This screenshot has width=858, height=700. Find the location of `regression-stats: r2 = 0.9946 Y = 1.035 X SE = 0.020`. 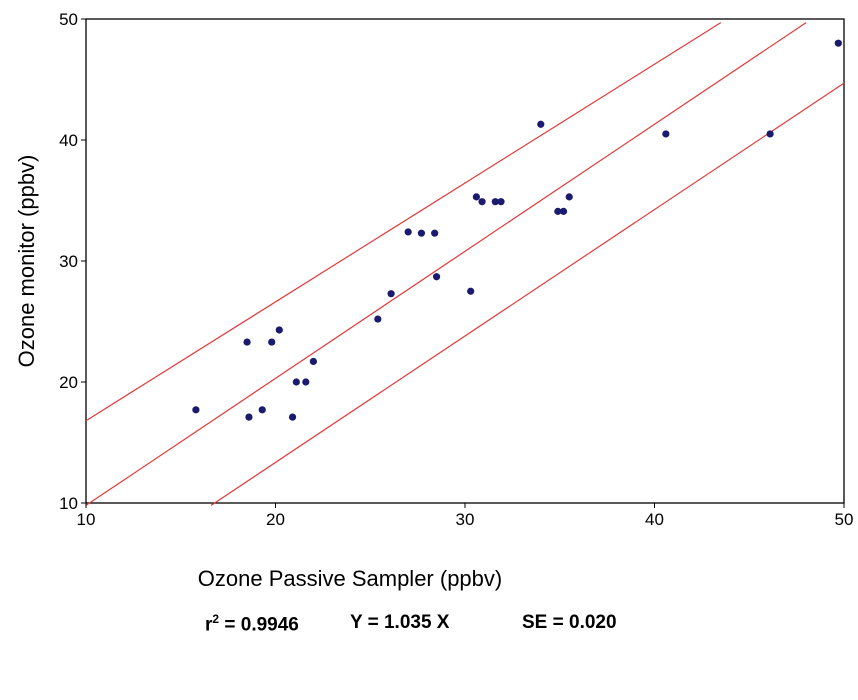

regression-stats: r2 = 0.9946 Y = 1.035 X SE = 0.020 is located at coordinates (429, 656).